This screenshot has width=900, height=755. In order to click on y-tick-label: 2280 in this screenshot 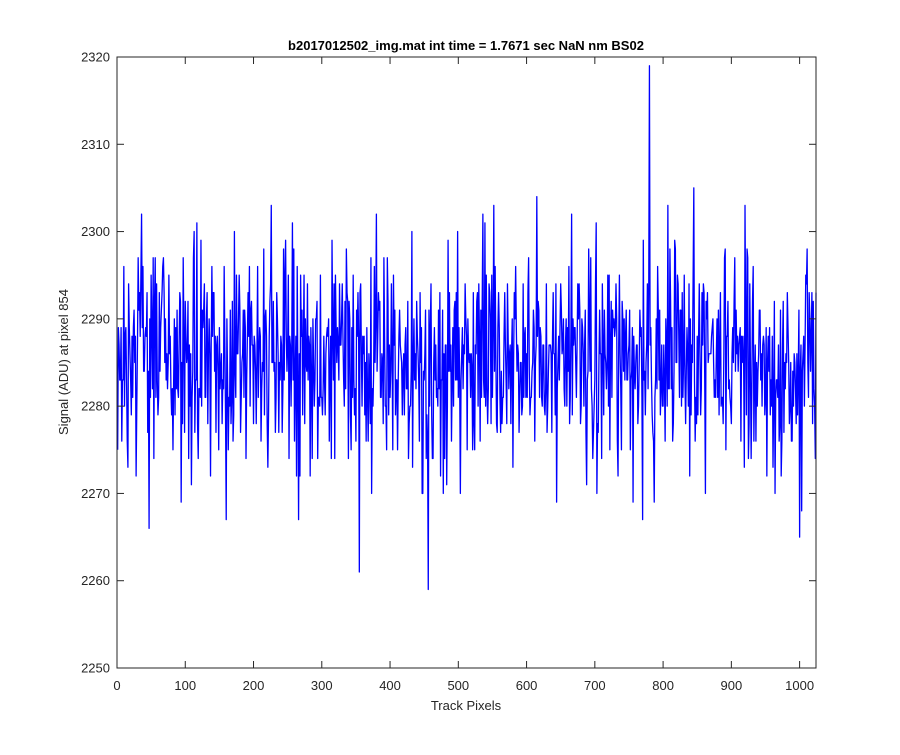, I will do `click(95, 406)`.